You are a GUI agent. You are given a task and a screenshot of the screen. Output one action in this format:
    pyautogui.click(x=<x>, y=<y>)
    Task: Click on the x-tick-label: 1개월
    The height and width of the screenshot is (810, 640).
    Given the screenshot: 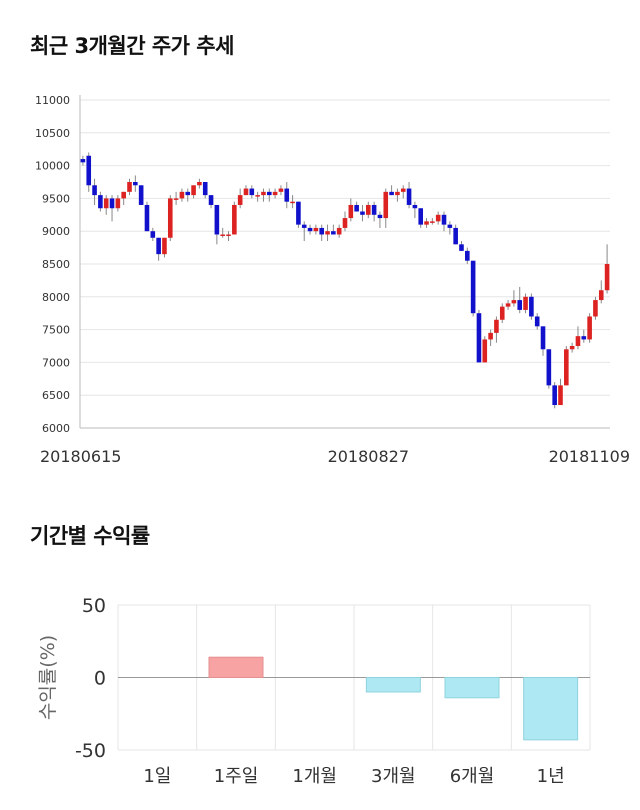 What is the action you would take?
    pyautogui.click(x=314, y=776)
    